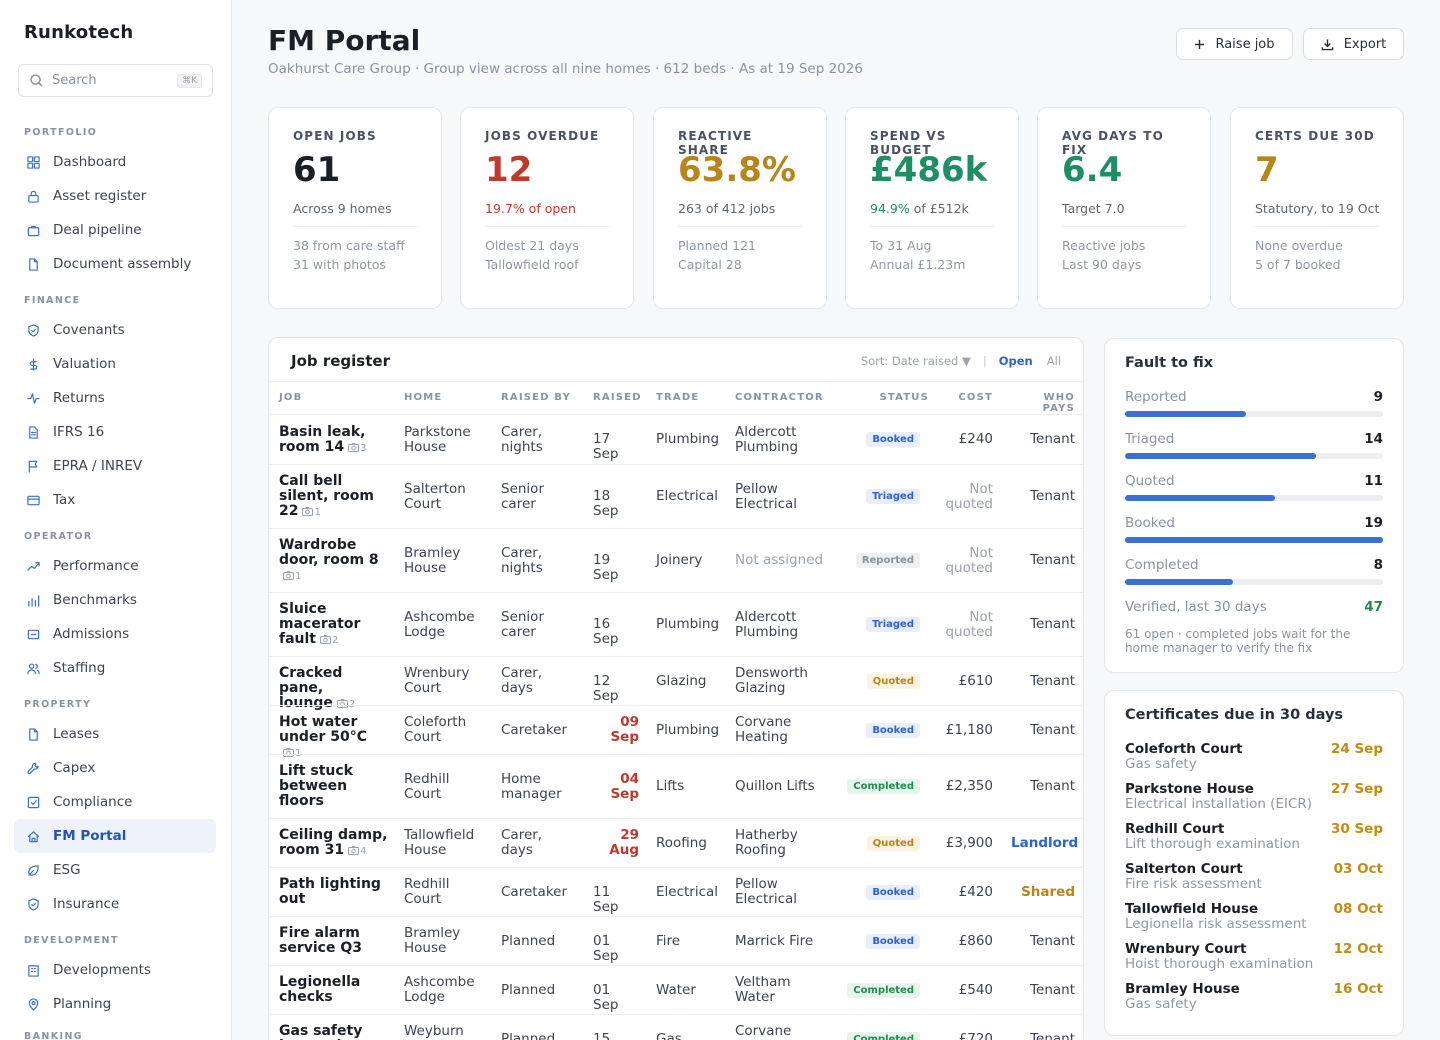  What do you see at coordinates (115, 230) in the screenshot?
I see `sidebar-item-deal-pipeline: Deal pipeline` at bounding box center [115, 230].